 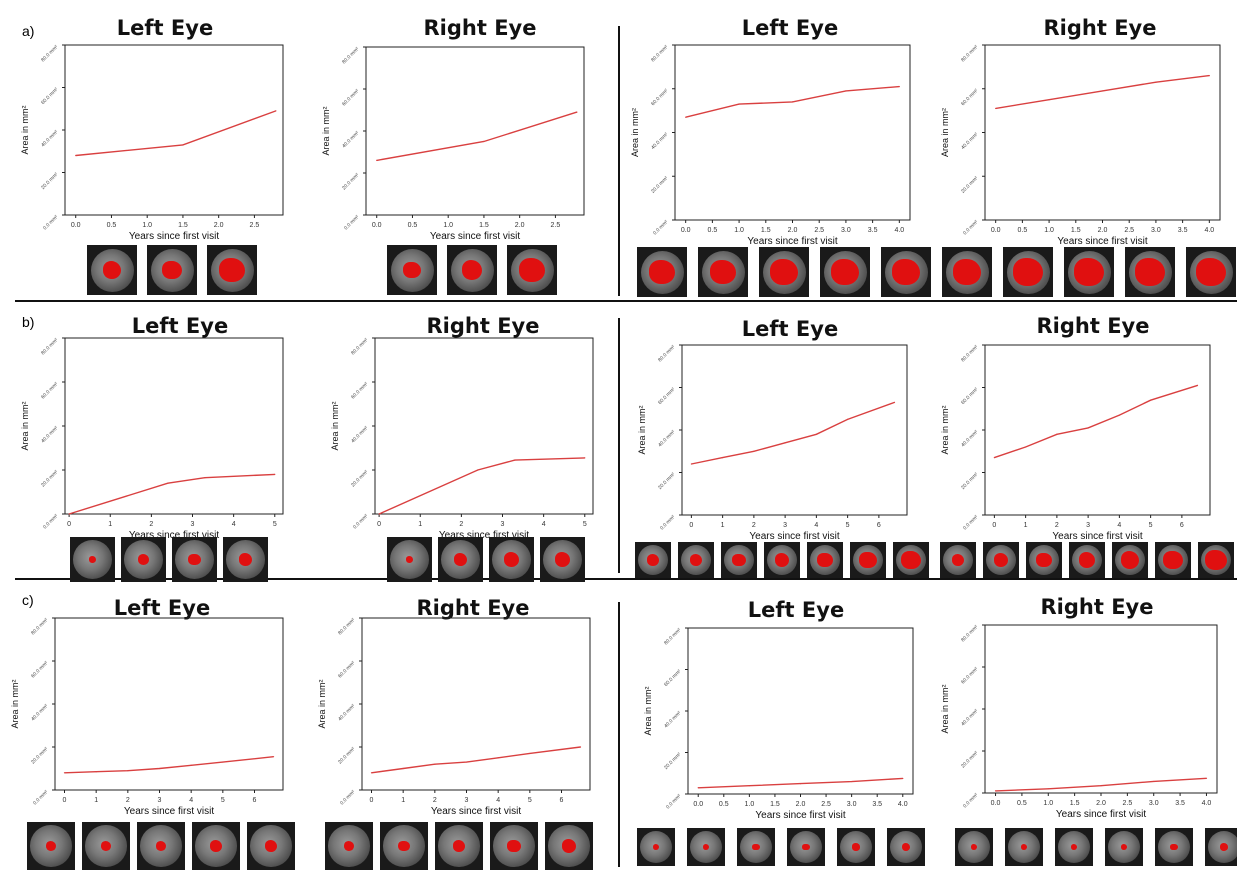 What do you see at coordinates (1076, 230) in the screenshot?
I see `x-tick-label: 1.5` at bounding box center [1076, 230].